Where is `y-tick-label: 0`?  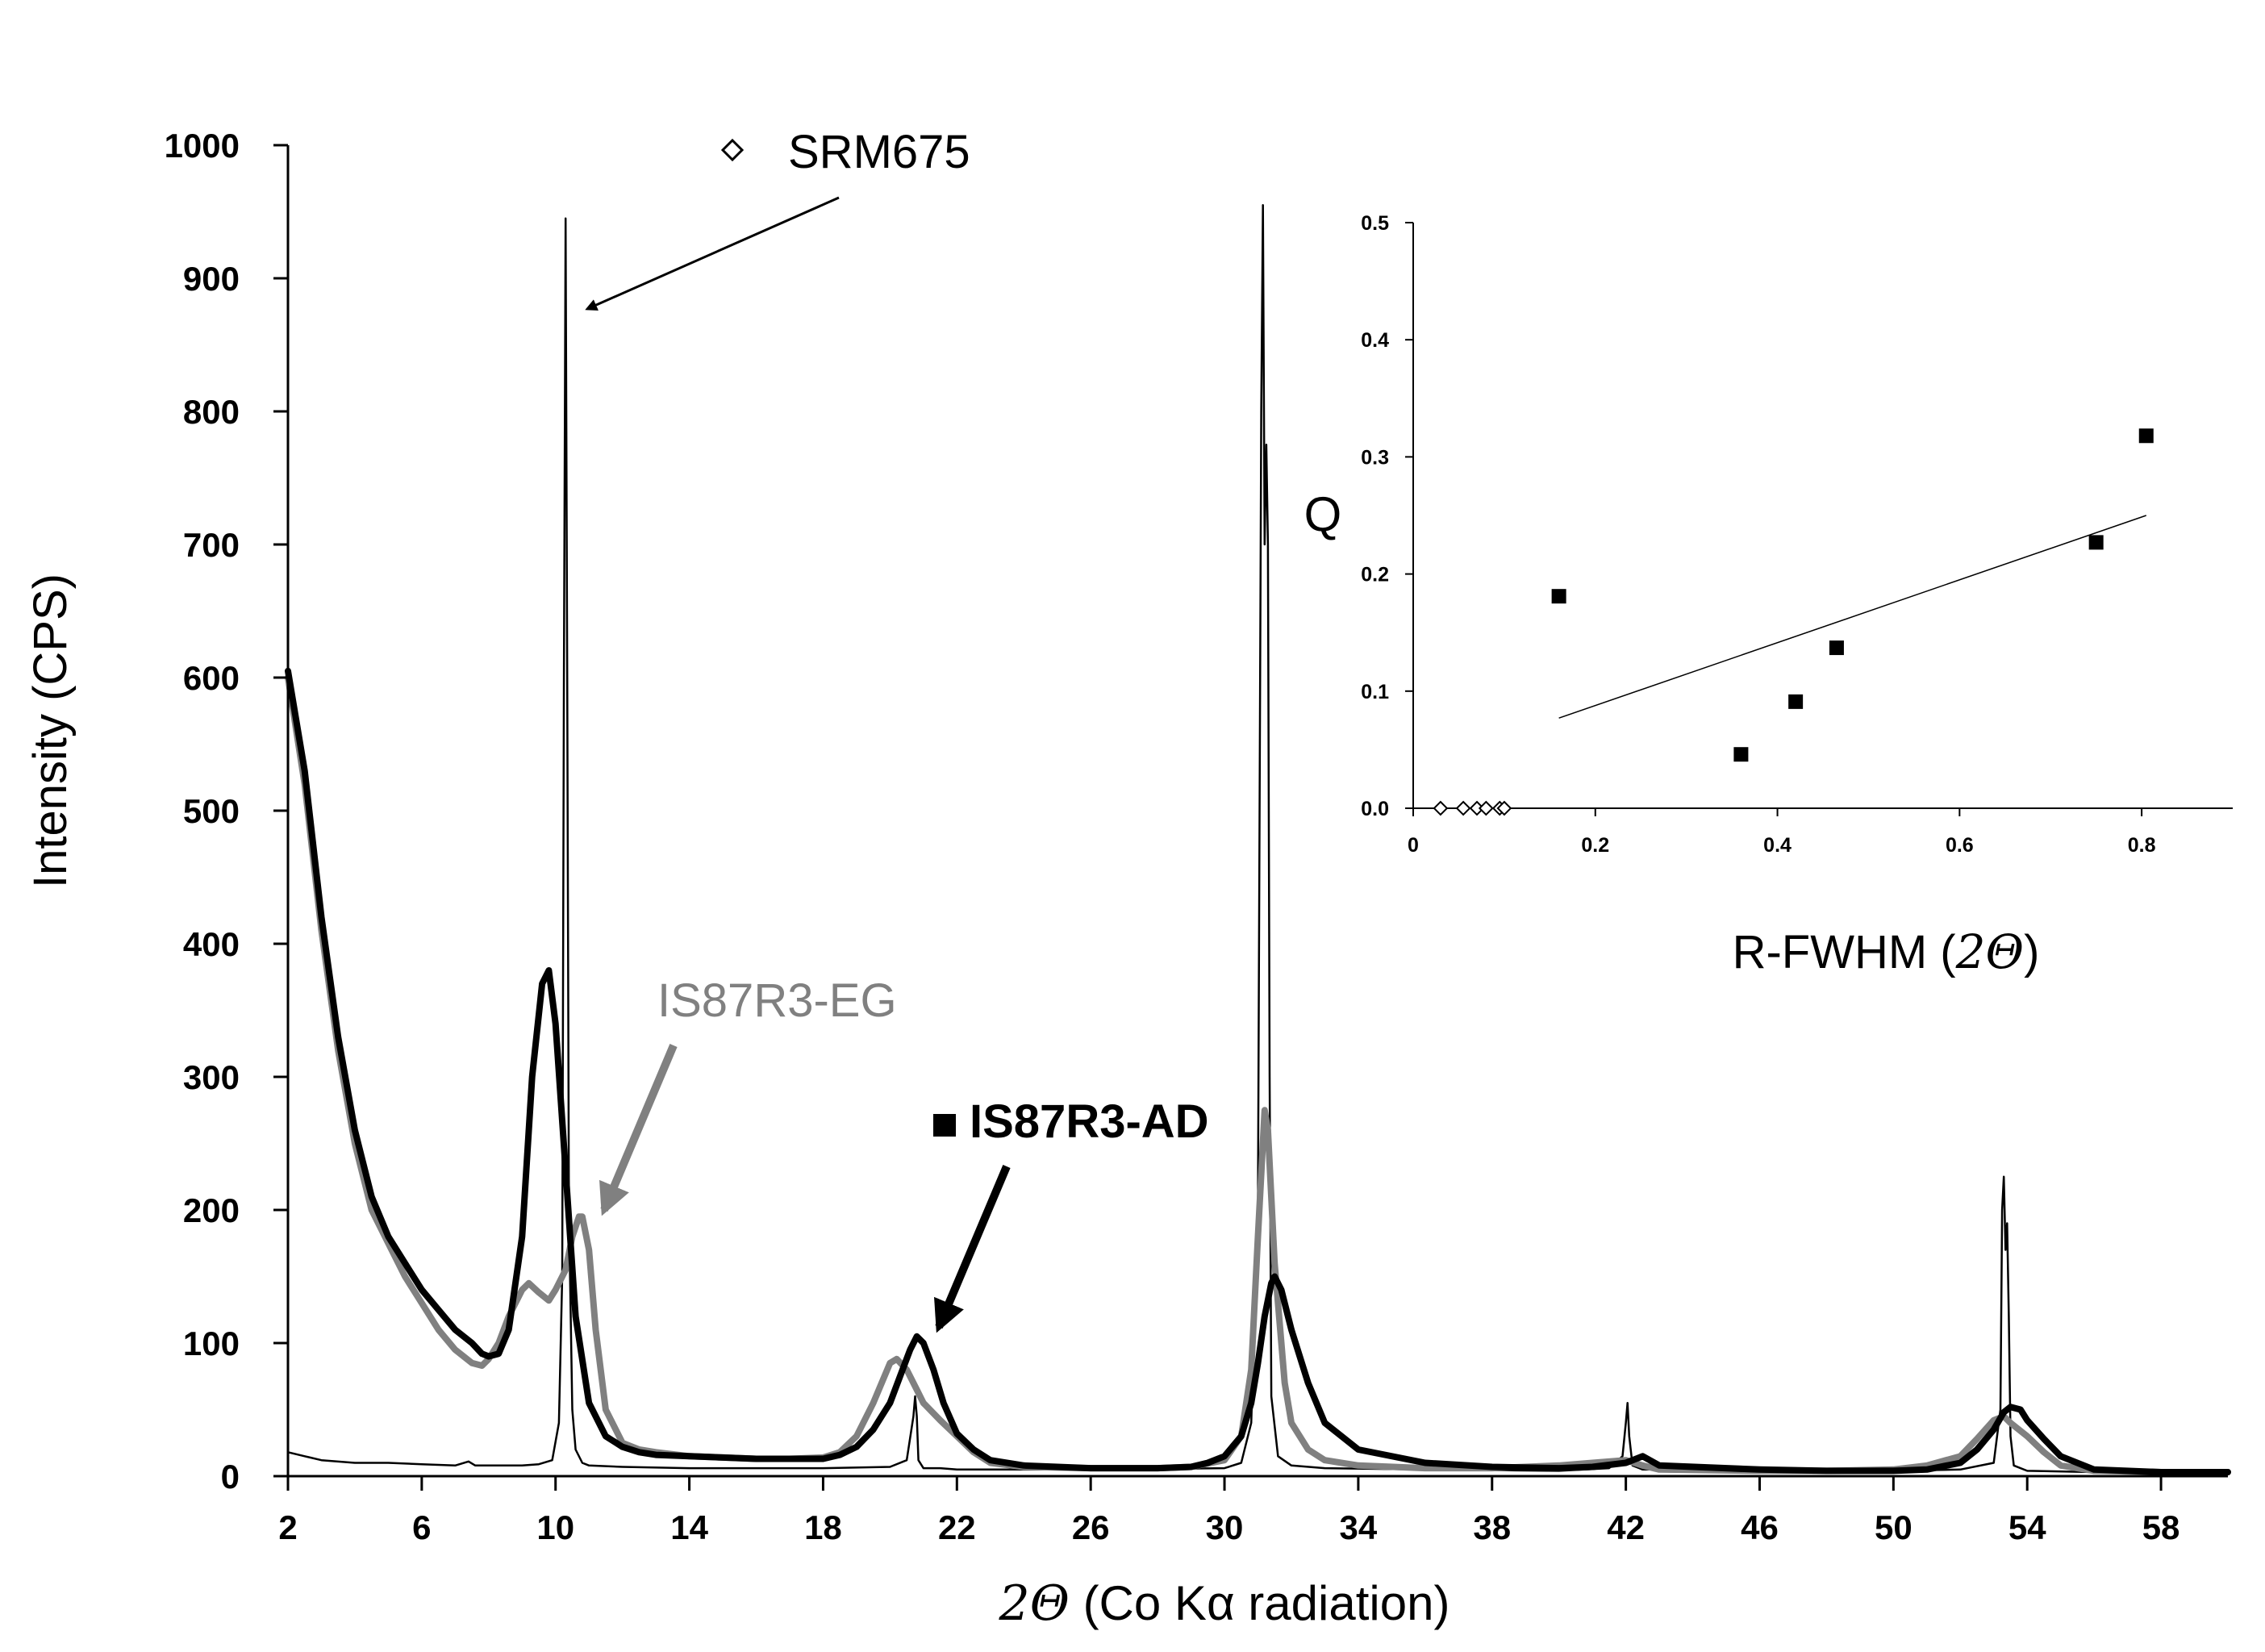 y-tick-label: 0 is located at coordinates (230, 1477).